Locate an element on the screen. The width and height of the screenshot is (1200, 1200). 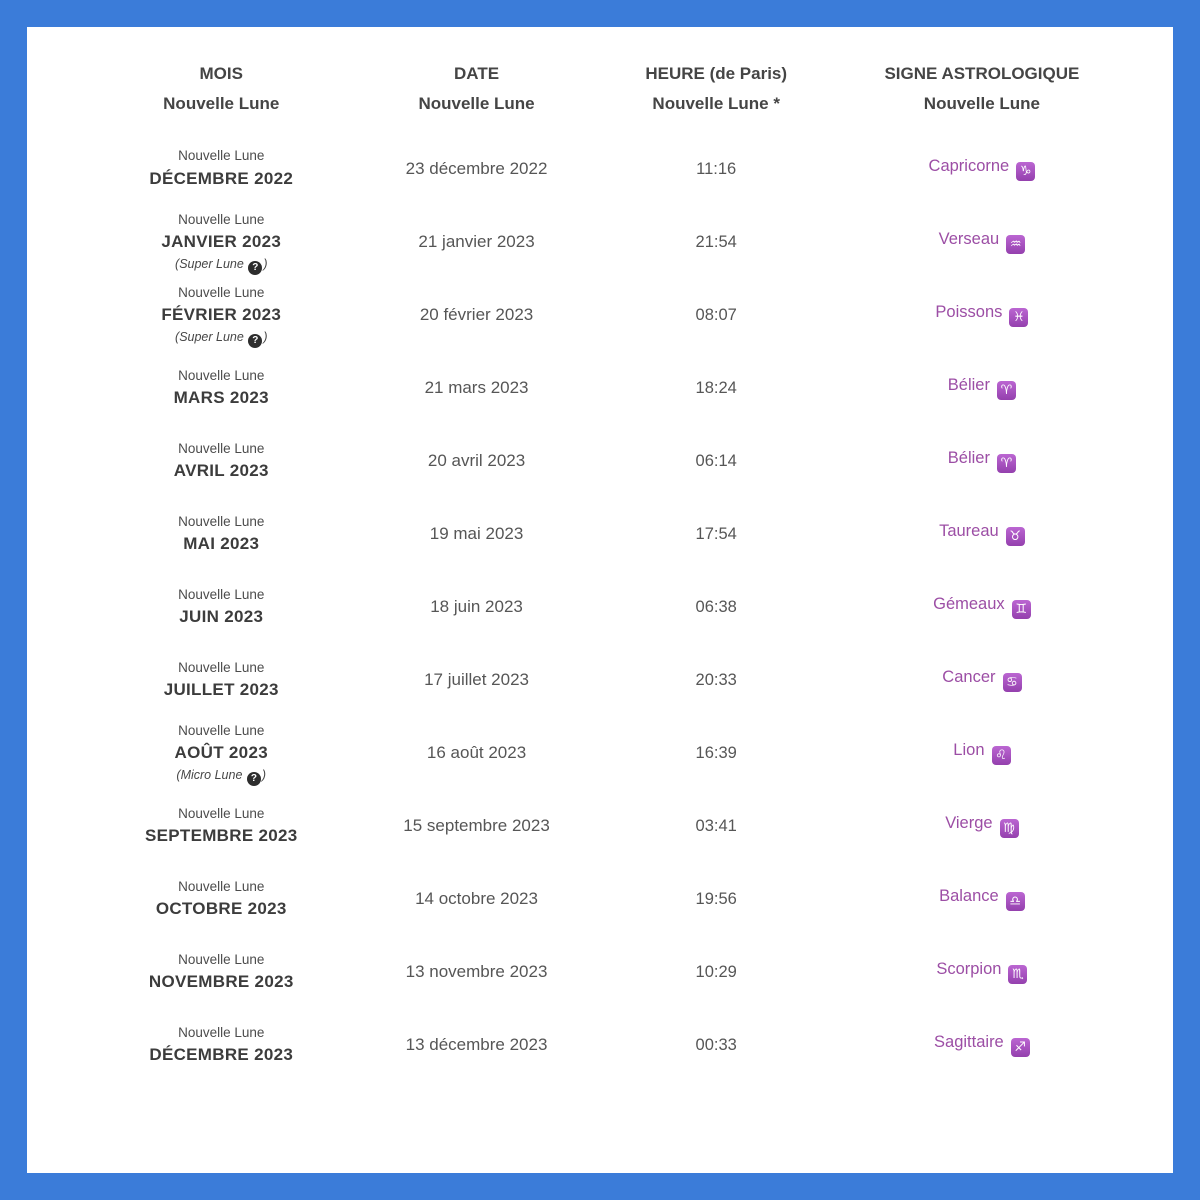
sign-cell: Lion ♌ is located at coordinates (982, 753).